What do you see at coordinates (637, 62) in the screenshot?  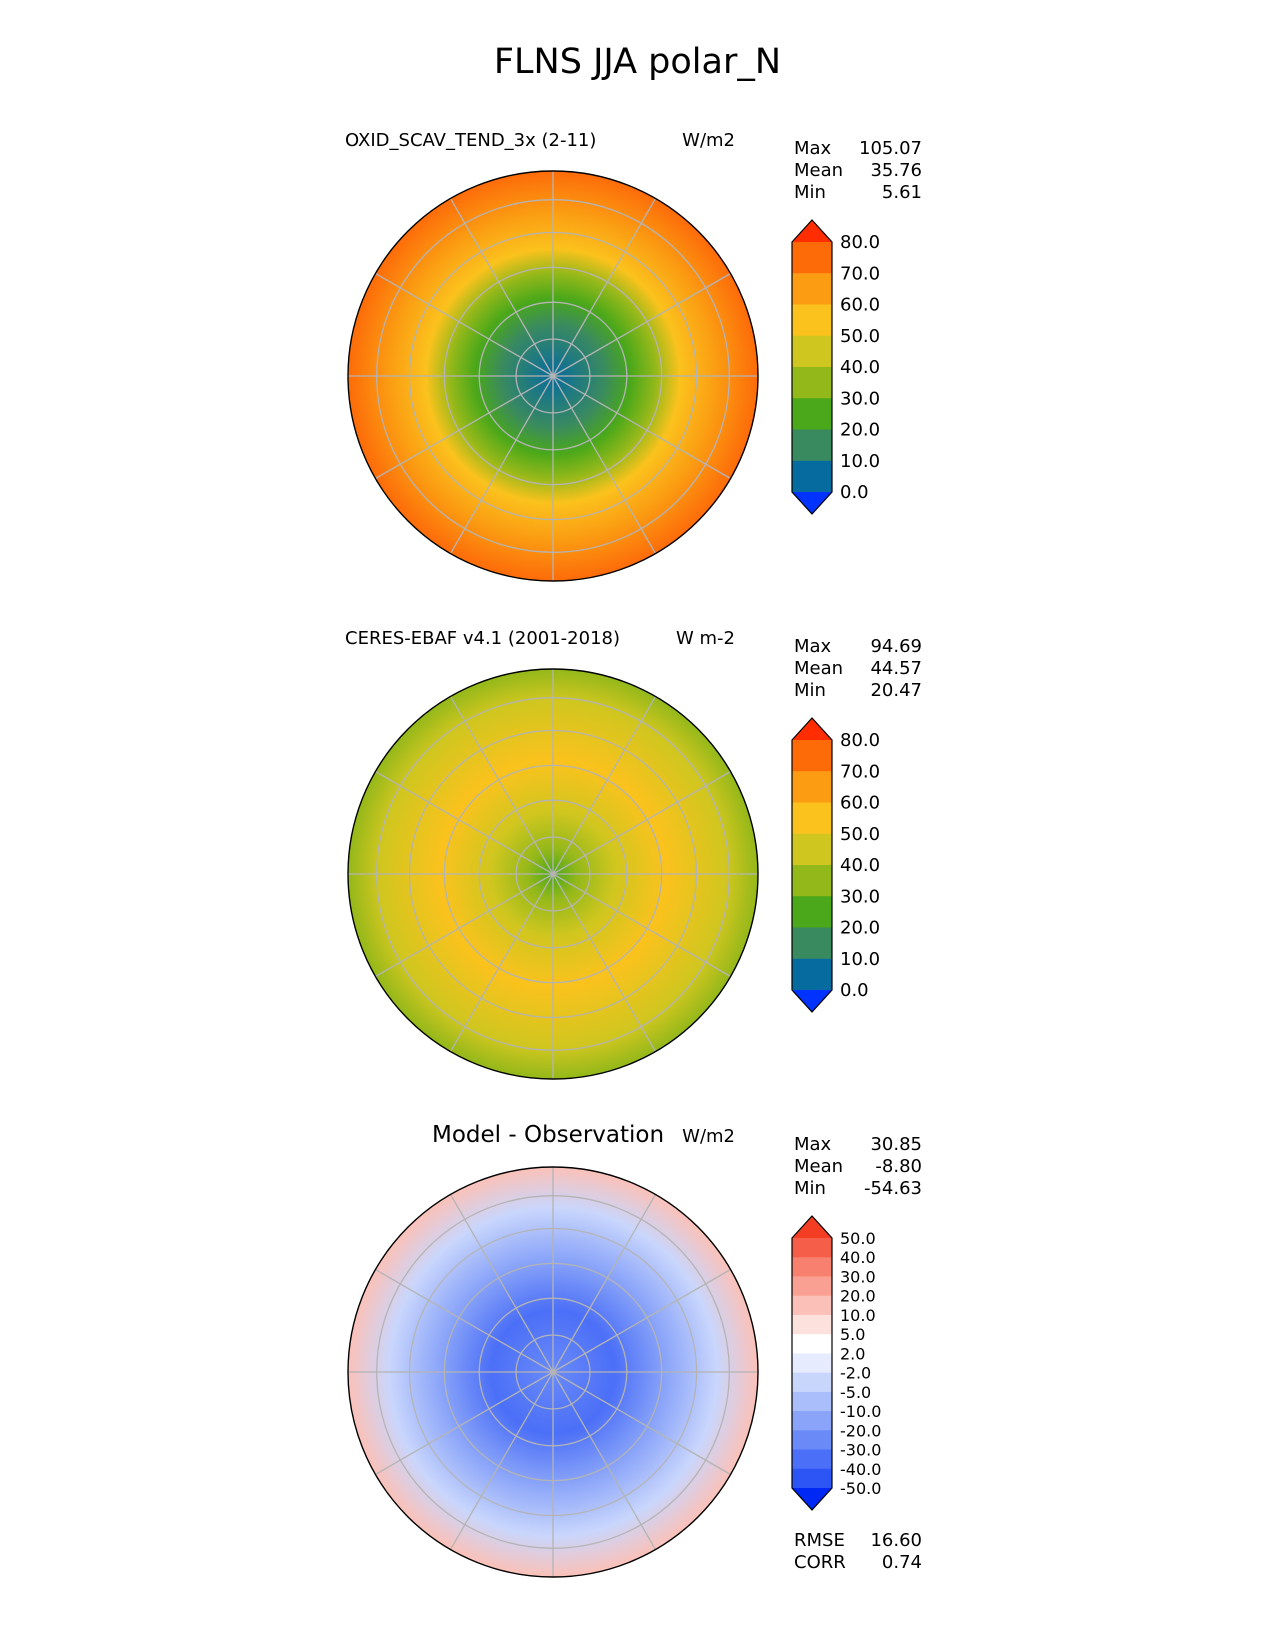 I see `page-title: FLNS JJA polar_N` at bounding box center [637, 62].